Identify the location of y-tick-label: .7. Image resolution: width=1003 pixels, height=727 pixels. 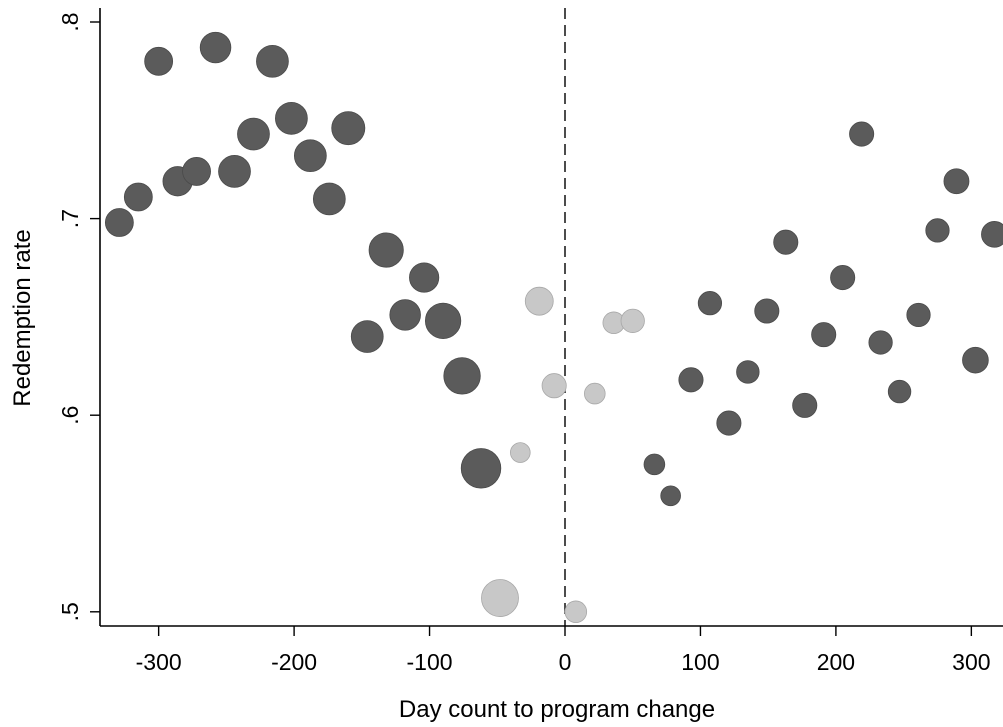
(70, 218).